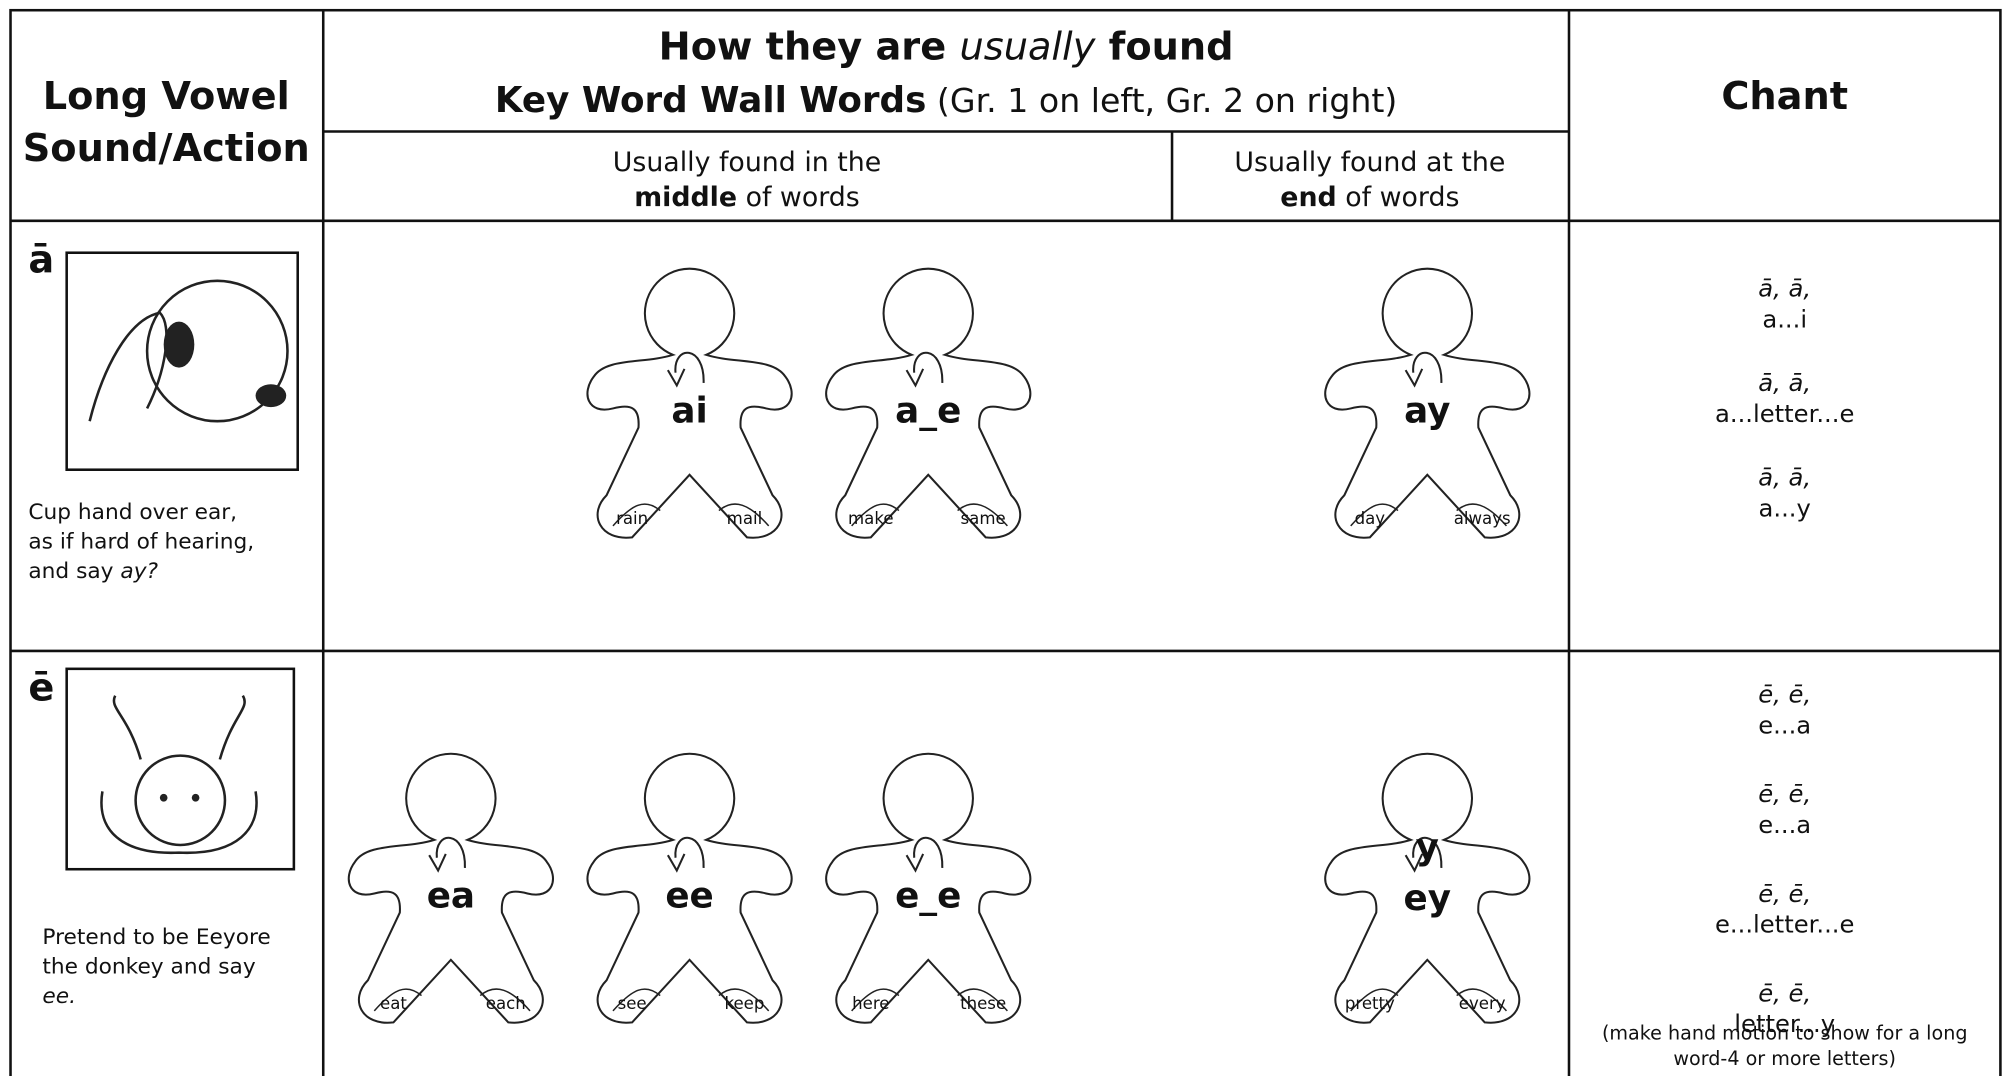  I want to click on spelling-pattern: ey, so click(1428, 898).